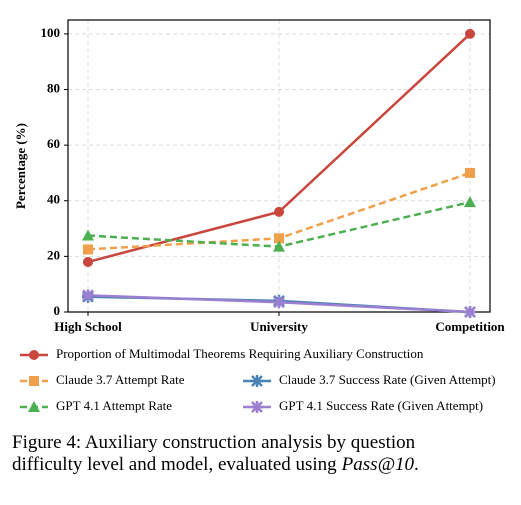 The height and width of the screenshot is (505, 521). Describe the element at coordinates (114, 405) in the screenshot. I see `legend-label: GPT 4.1 Attempt Rate` at that location.